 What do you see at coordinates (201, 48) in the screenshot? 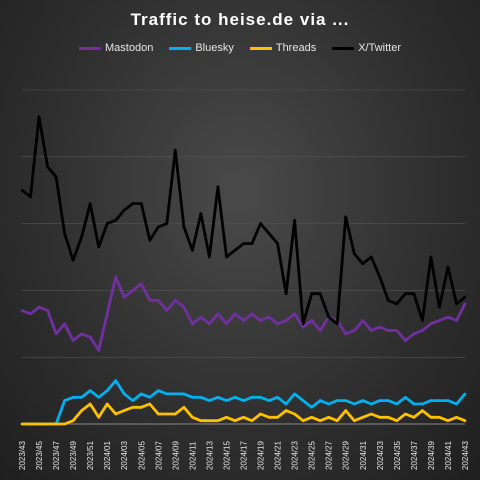
I see `legend-item-bluesky: Bluesky` at bounding box center [201, 48].